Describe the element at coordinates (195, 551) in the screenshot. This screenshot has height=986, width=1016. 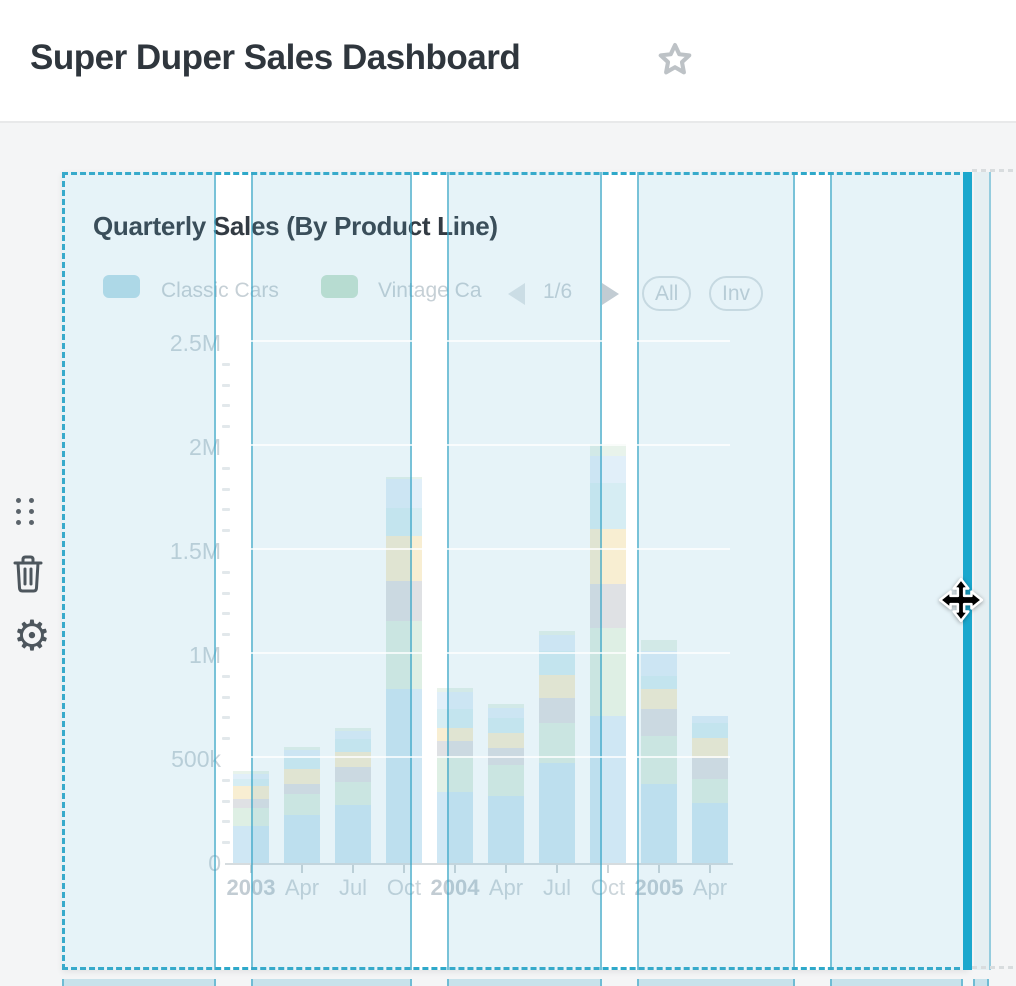
I see `y-axis-tick-label: 1.5M` at that location.